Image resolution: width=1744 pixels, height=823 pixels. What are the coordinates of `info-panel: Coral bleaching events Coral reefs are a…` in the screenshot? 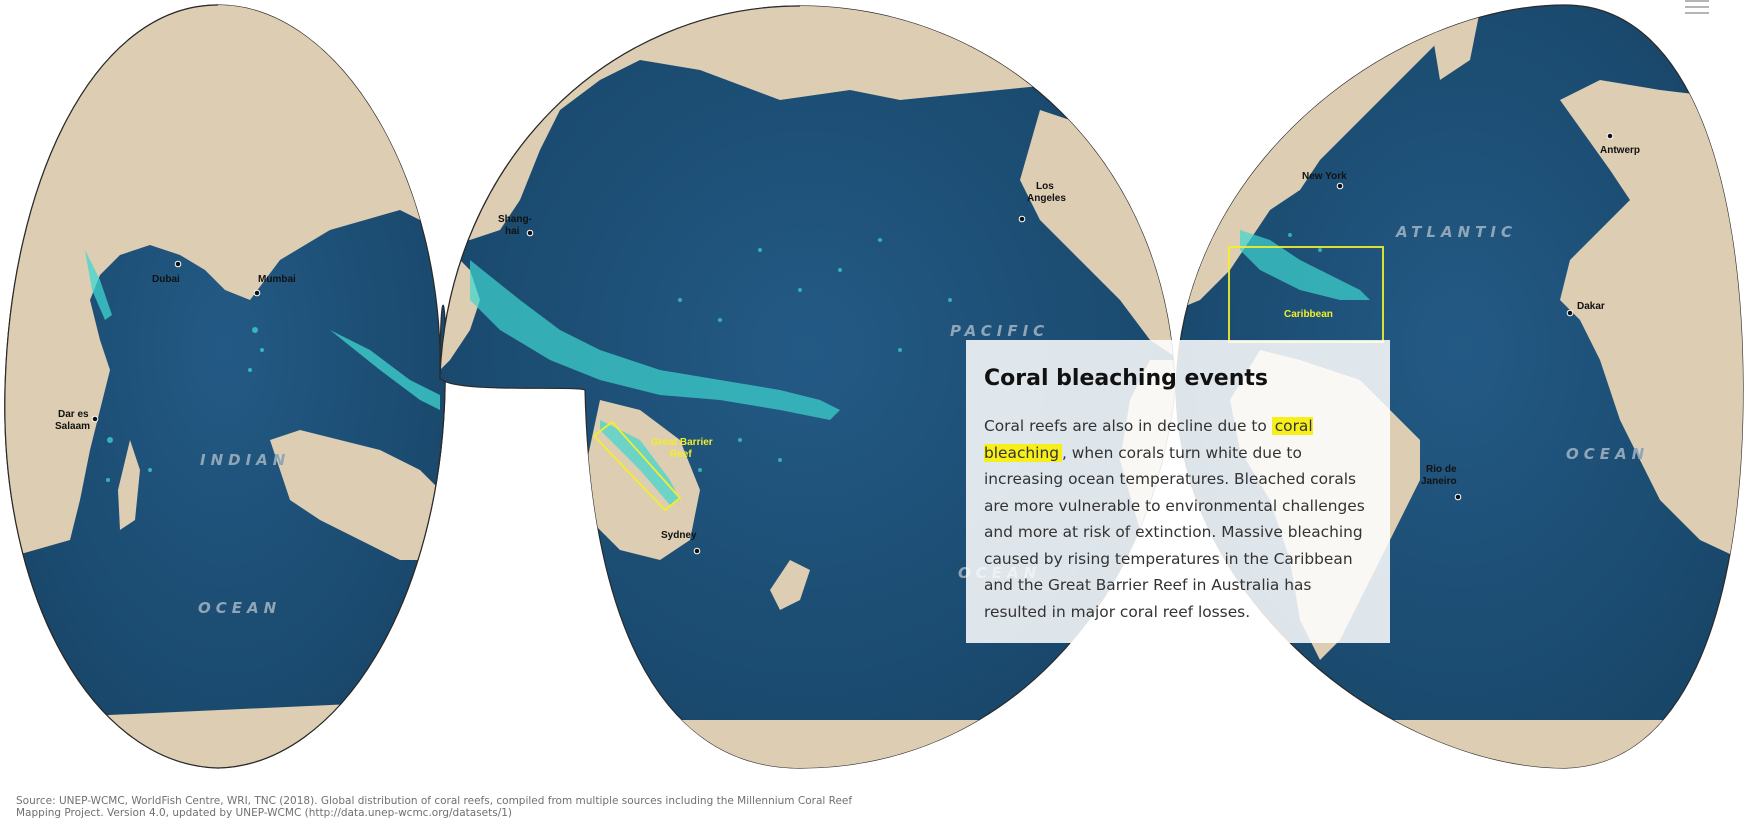 It's located at (1178, 491).